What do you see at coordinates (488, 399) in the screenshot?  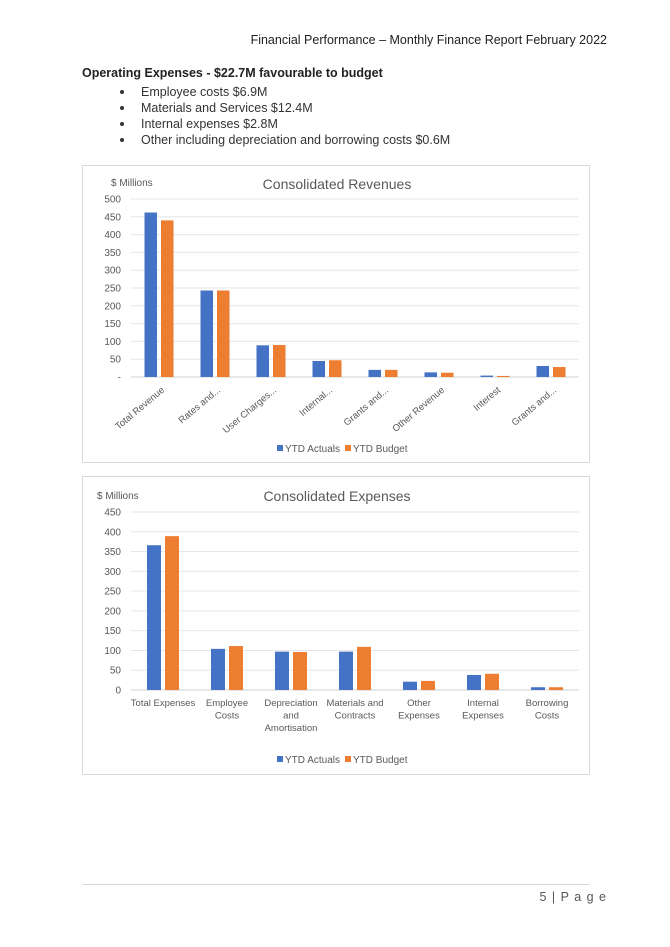 I see `x-tick-label: Interest` at bounding box center [488, 399].